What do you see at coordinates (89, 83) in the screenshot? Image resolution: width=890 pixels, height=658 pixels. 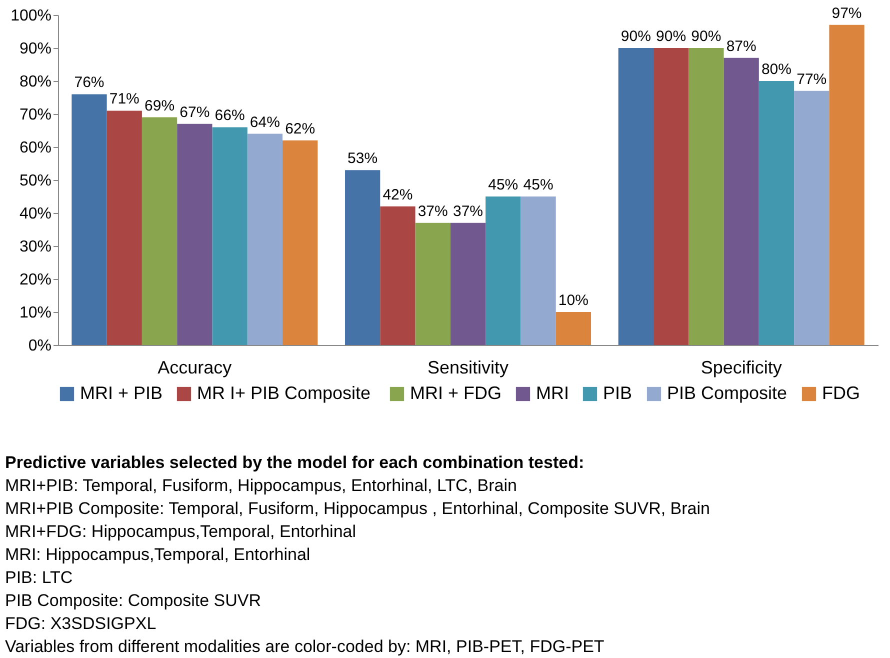 I see `data-label: 76%` at bounding box center [89, 83].